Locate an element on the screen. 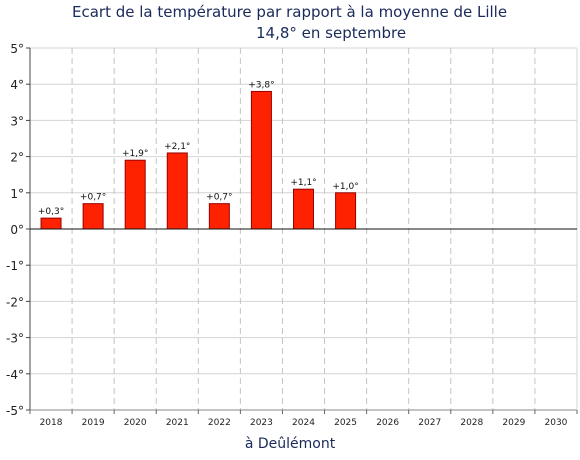 The width and height of the screenshot is (580, 460). y-tick-label: 0° is located at coordinates (17, 230).